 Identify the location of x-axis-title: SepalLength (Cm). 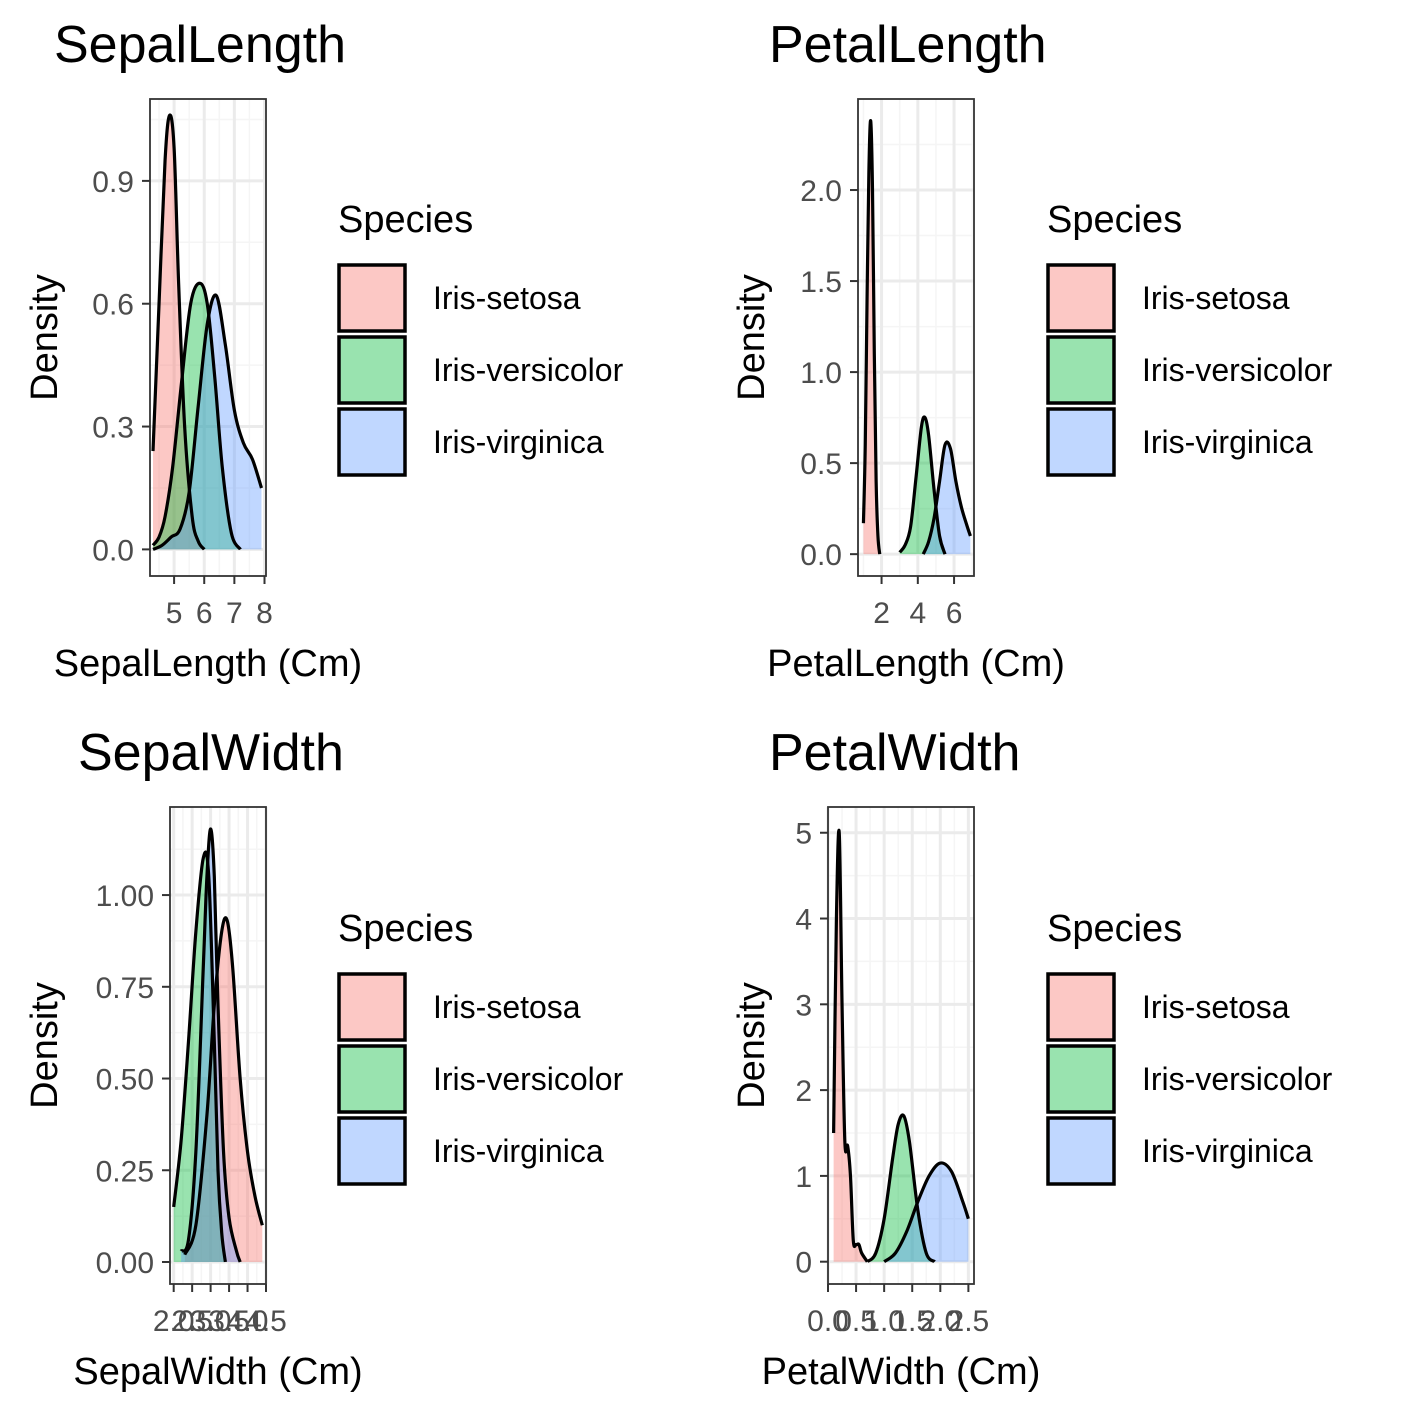
(208, 664).